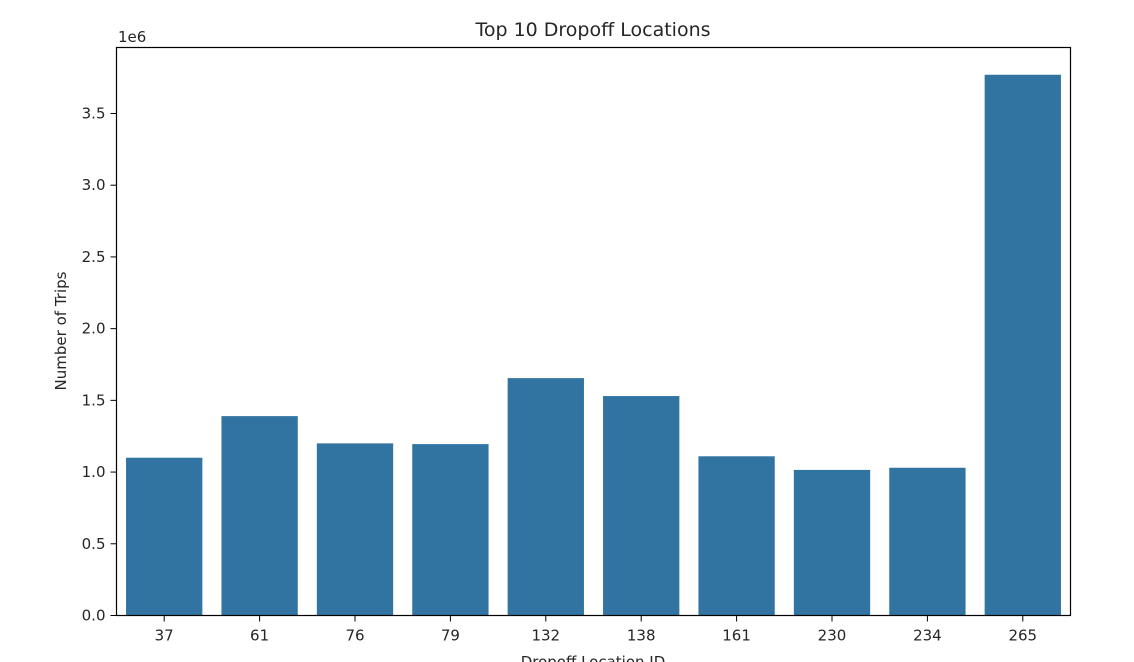 The width and height of the screenshot is (1134, 662). Describe the element at coordinates (94, 329) in the screenshot. I see `y-tick-label: 2.0` at that location.